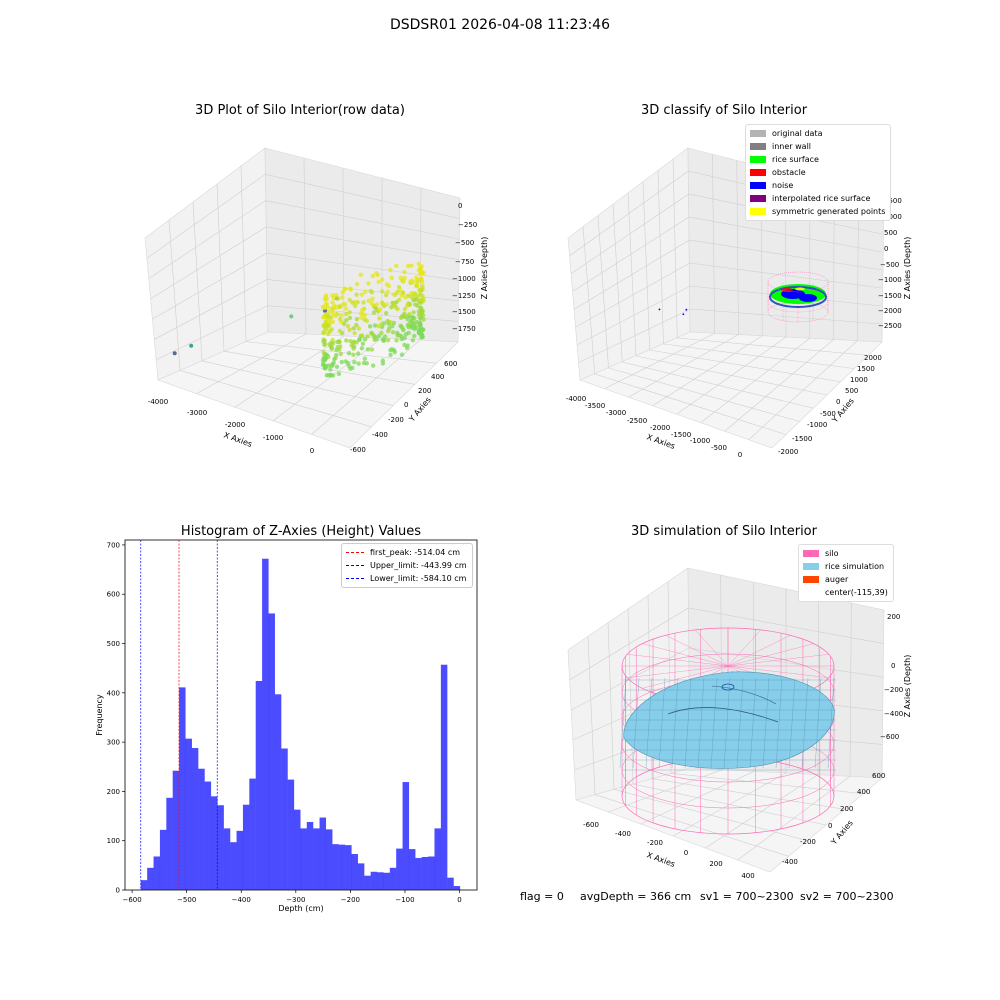 The height and width of the screenshot is (1000, 1000). Describe the element at coordinates (726, 297) in the screenshot. I see `panel2-gridlines` at that location.